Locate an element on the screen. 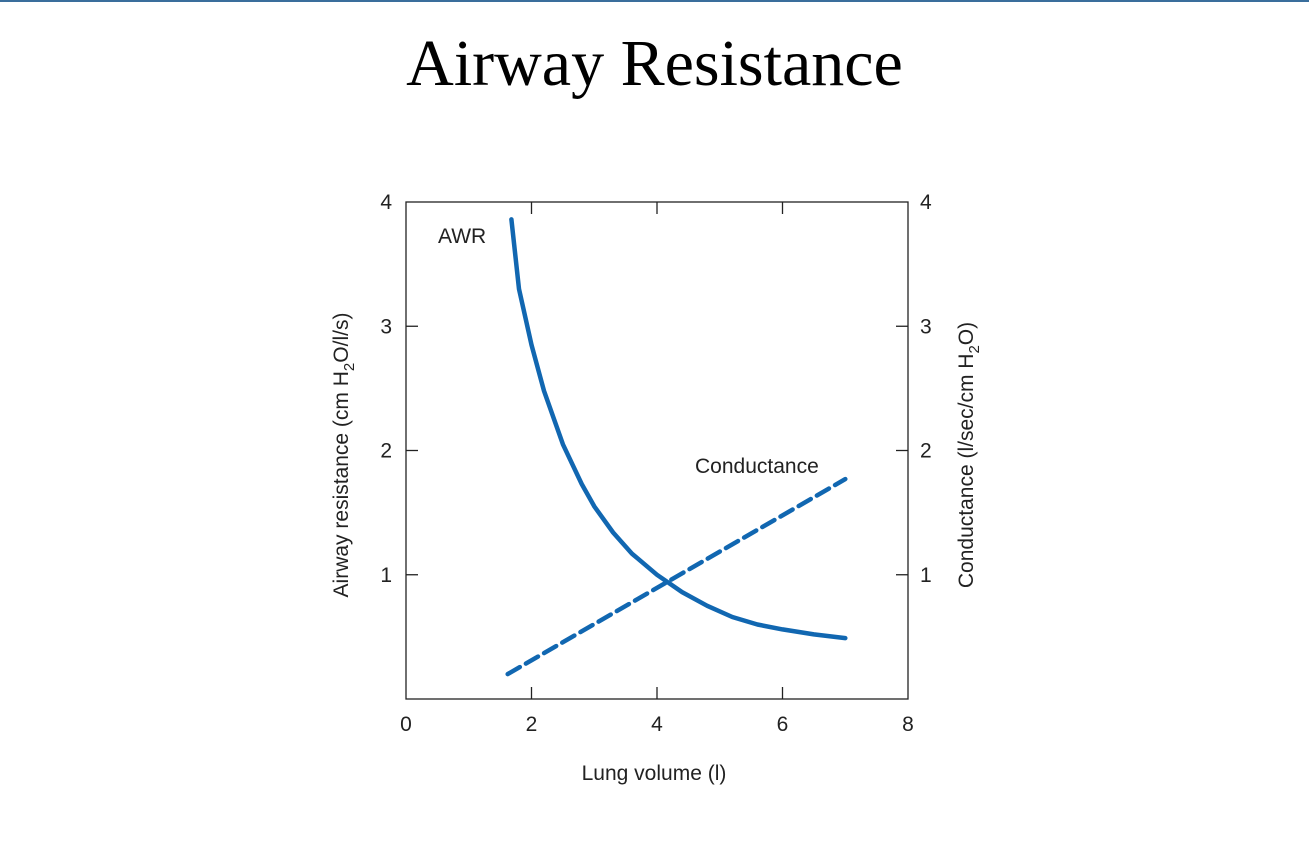 The width and height of the screenshot is (1309, 856). x-tick-label: 4 is located at coordinates (657, 724).